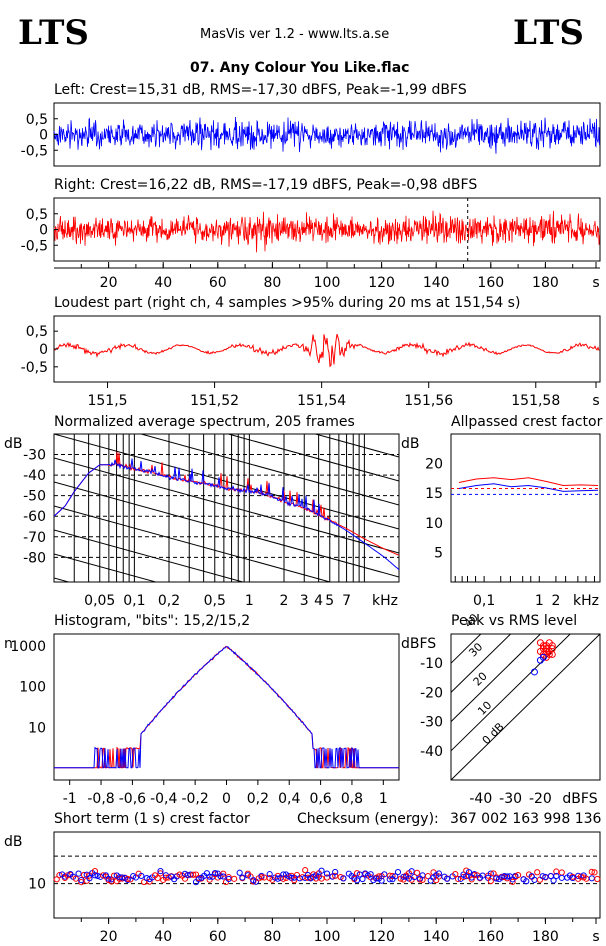  Describe the element at coordinates (34, 558) in the screenshot. I see `spectrum-ytick-label: -80` at that location.